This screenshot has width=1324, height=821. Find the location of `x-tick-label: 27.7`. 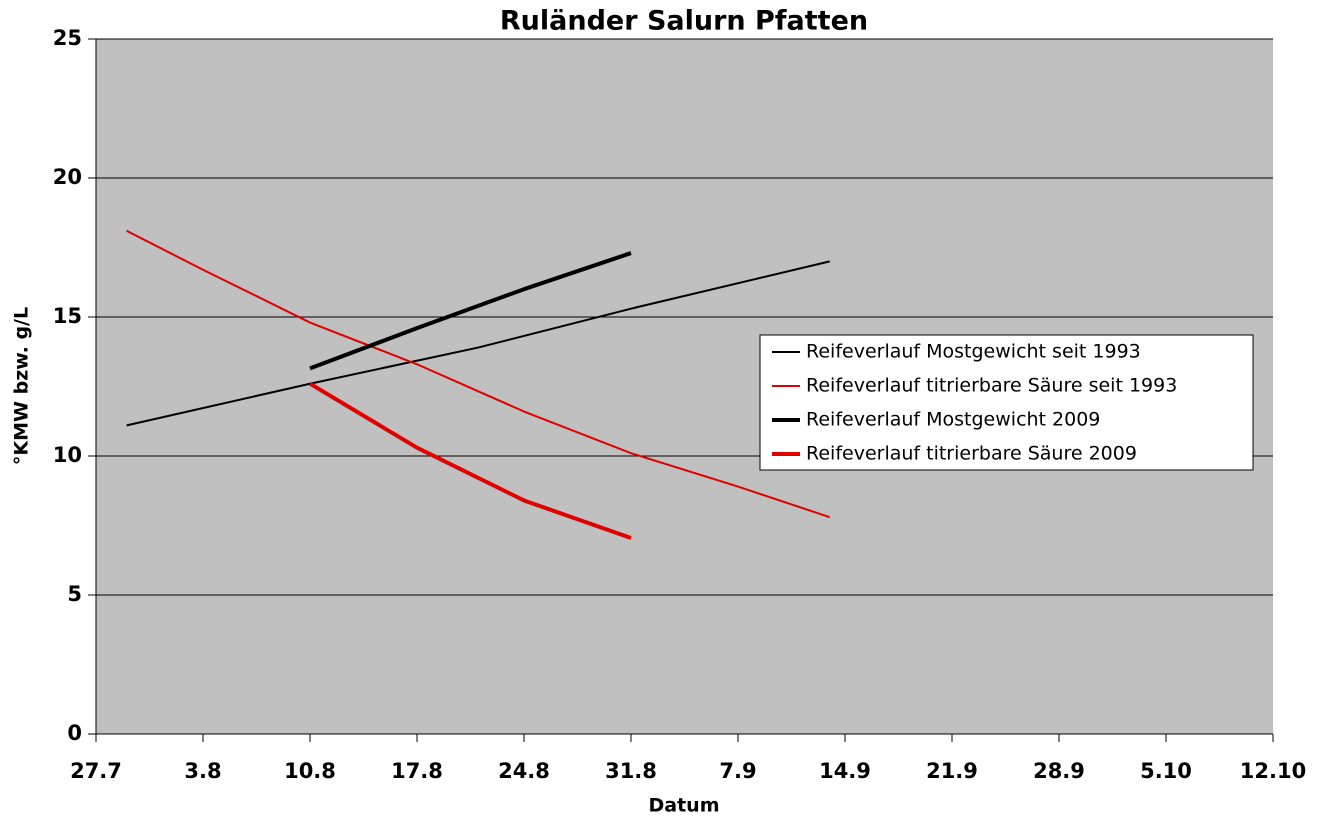

x-tick-label: 27.7 is located at coordinates (96, 771).